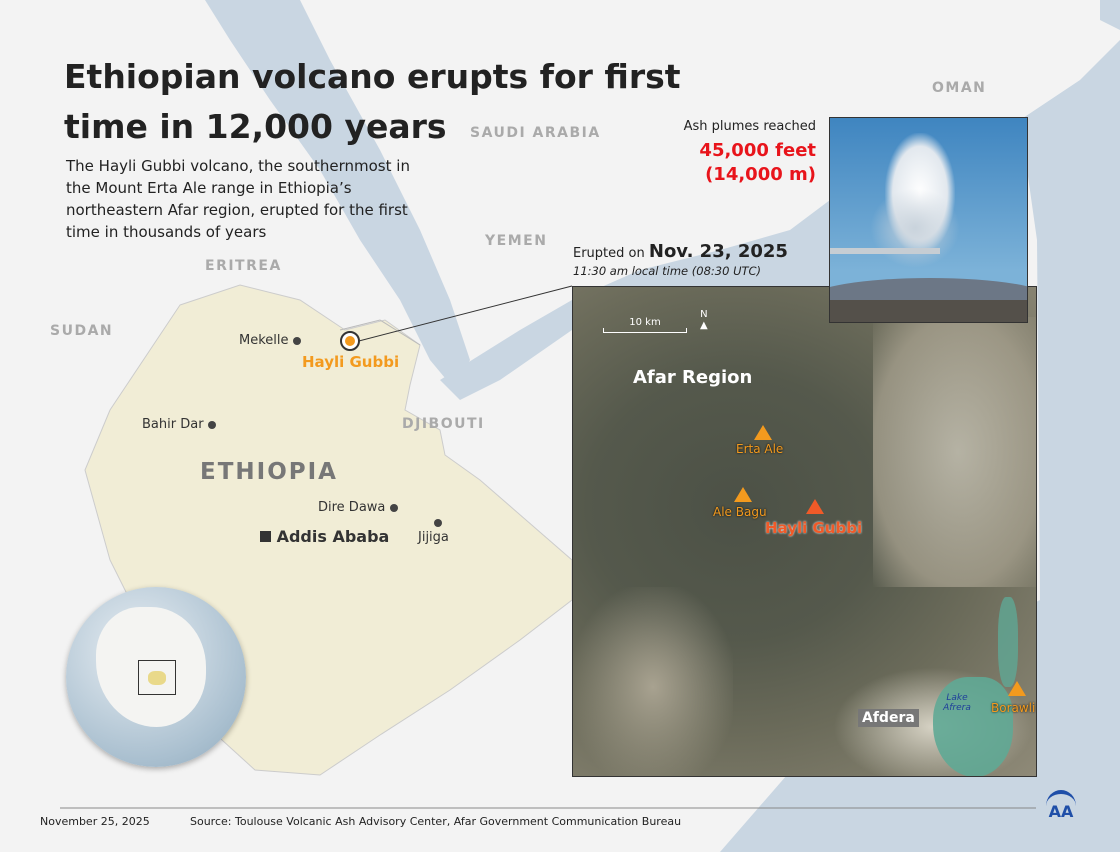 The height and width of the screenshot is (852, 1120). Describe the element at coordinates (680, 251) in the screenshot. I see `eruption-date: Erupted on Nov. 23, 2025` at that location.